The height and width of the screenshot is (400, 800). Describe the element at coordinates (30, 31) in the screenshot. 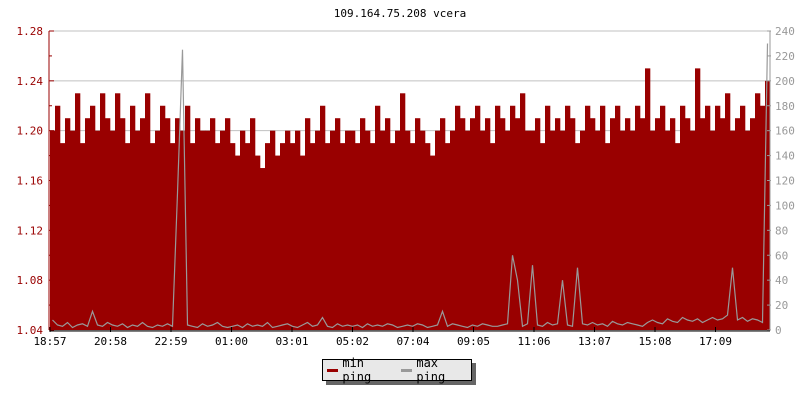

I see `y-left-tick-label: 1.28` at that location.